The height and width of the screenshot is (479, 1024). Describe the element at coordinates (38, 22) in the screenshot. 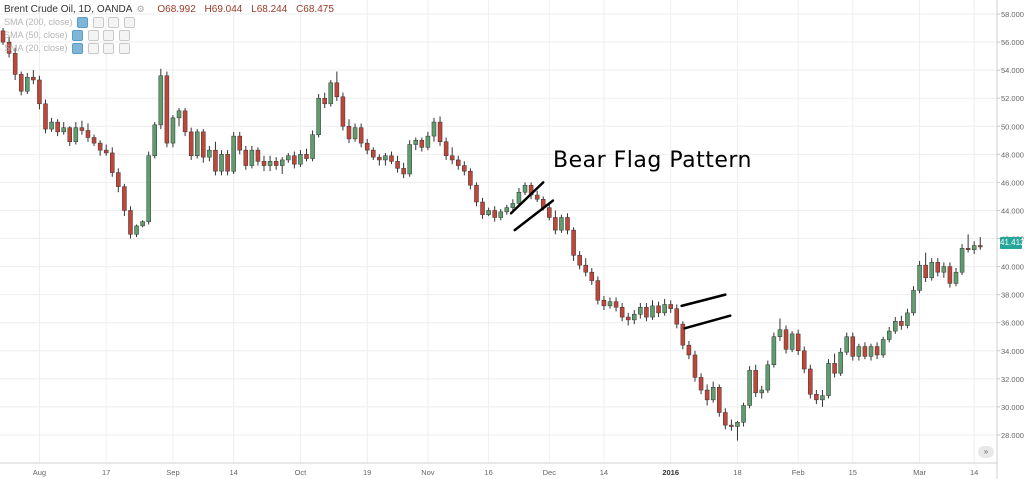

I see `indicator-label: SMA (200, close)` at that location.